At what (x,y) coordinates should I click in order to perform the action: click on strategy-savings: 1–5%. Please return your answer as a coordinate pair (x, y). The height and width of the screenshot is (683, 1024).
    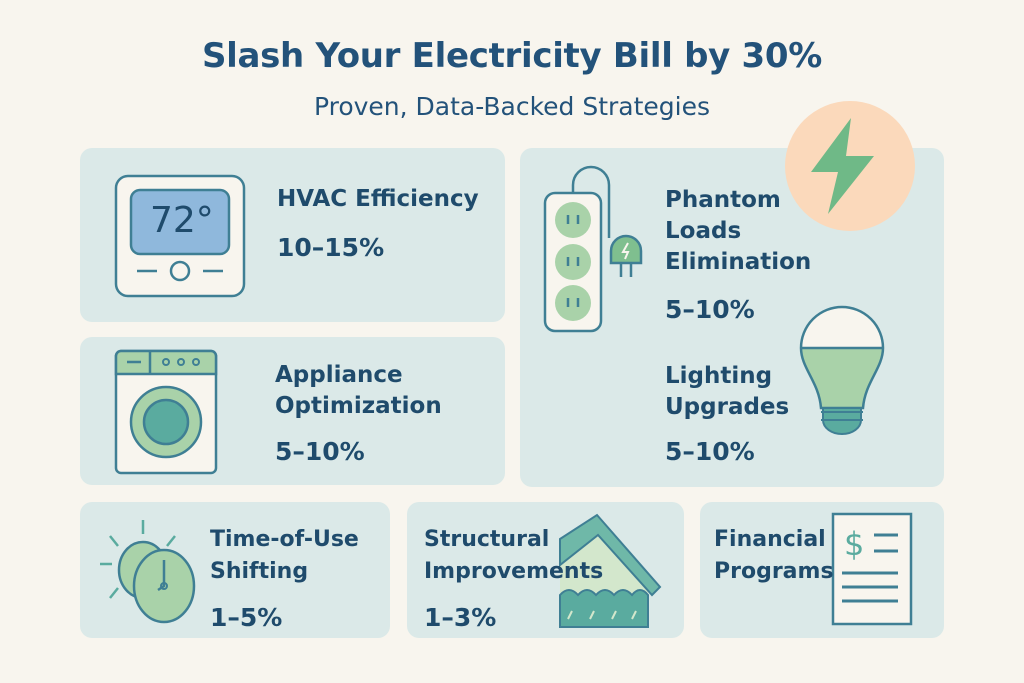
    Looking at the image, I should click on (246, 617).